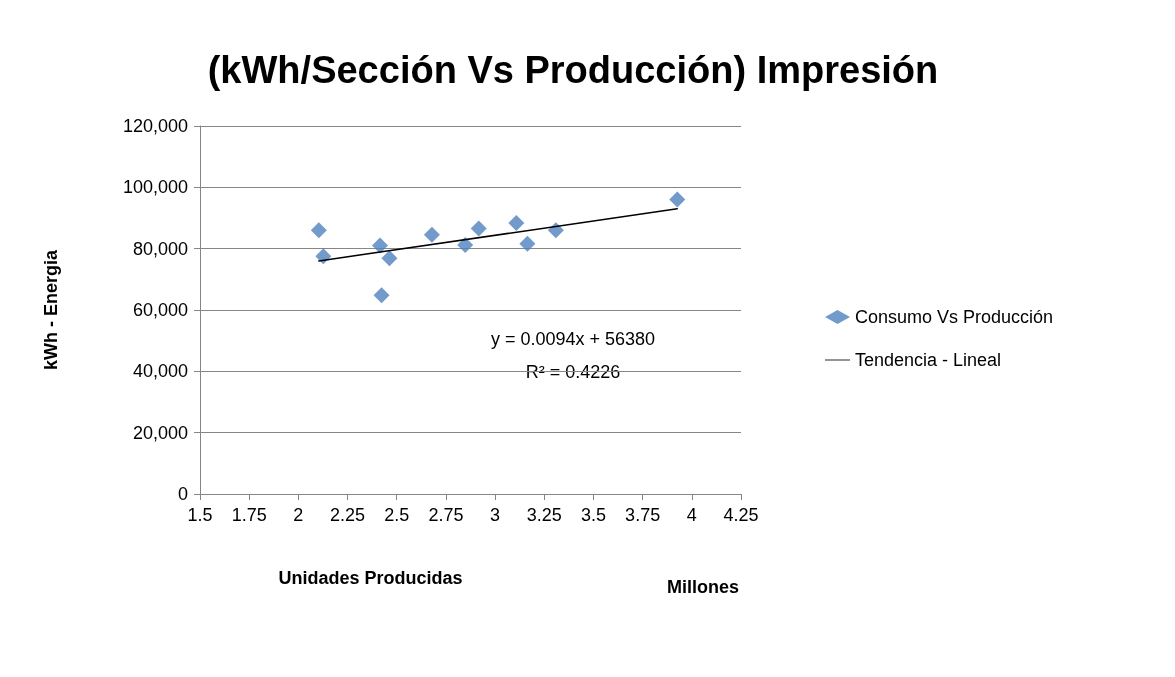 This screenshot has height=677, width=1175. Describe the element at coordinates (643, 515) in the screenshot. I see `x-tick-label: 3.75` at that location.